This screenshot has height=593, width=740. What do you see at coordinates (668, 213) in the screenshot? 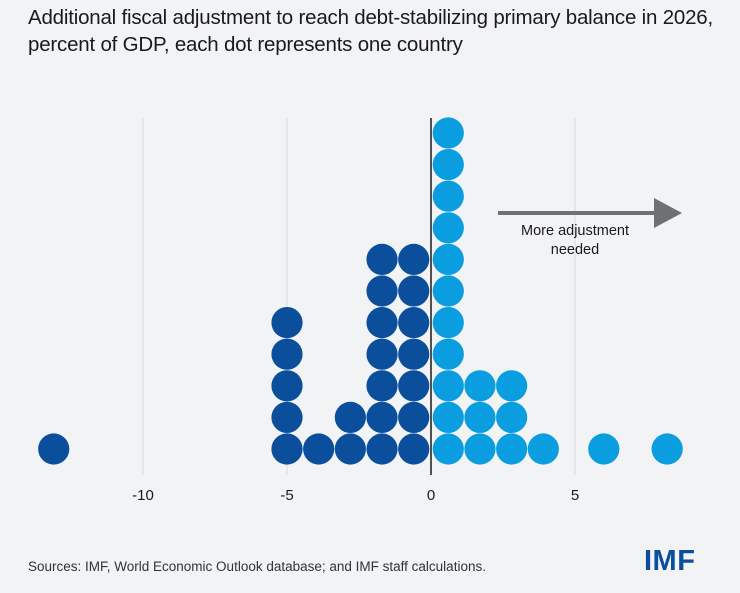
I see `arrow-right-icon` at bounding box center [668, 213].